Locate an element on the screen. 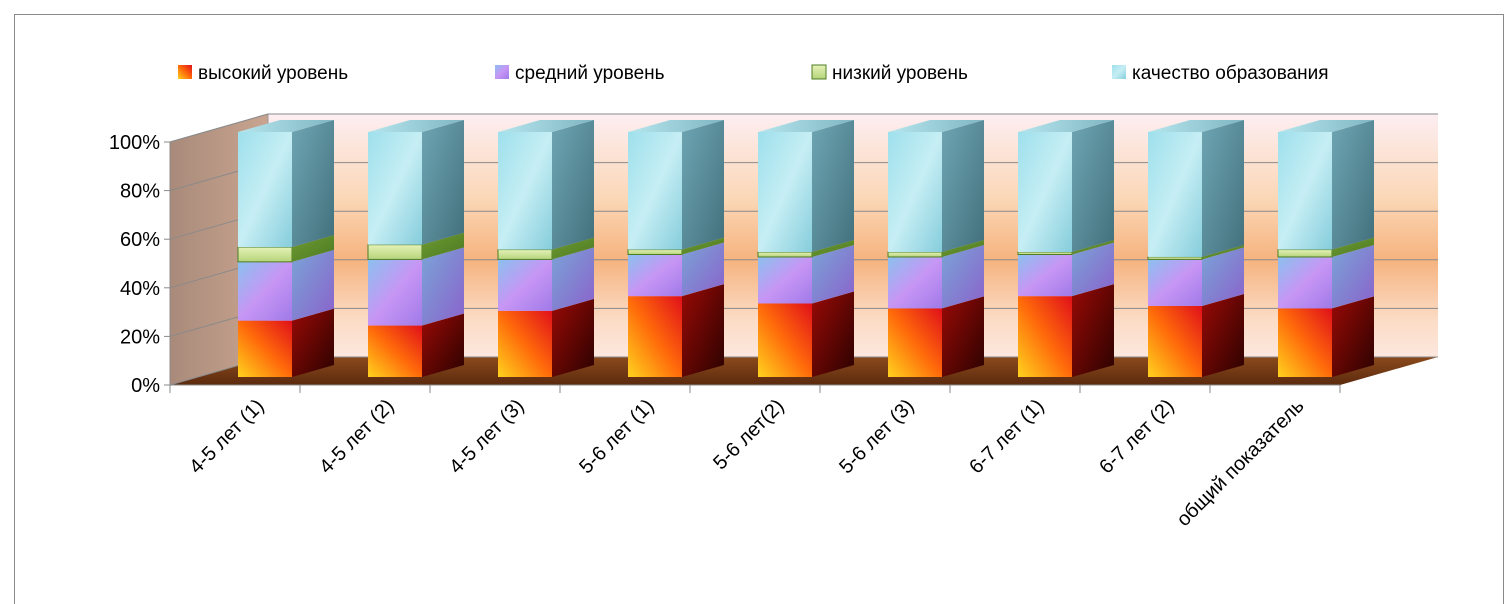 The height and width of the screenshot is (604, 1510). x-tick-label: 5-6 лет (3) is located at coordinates (876, 436).